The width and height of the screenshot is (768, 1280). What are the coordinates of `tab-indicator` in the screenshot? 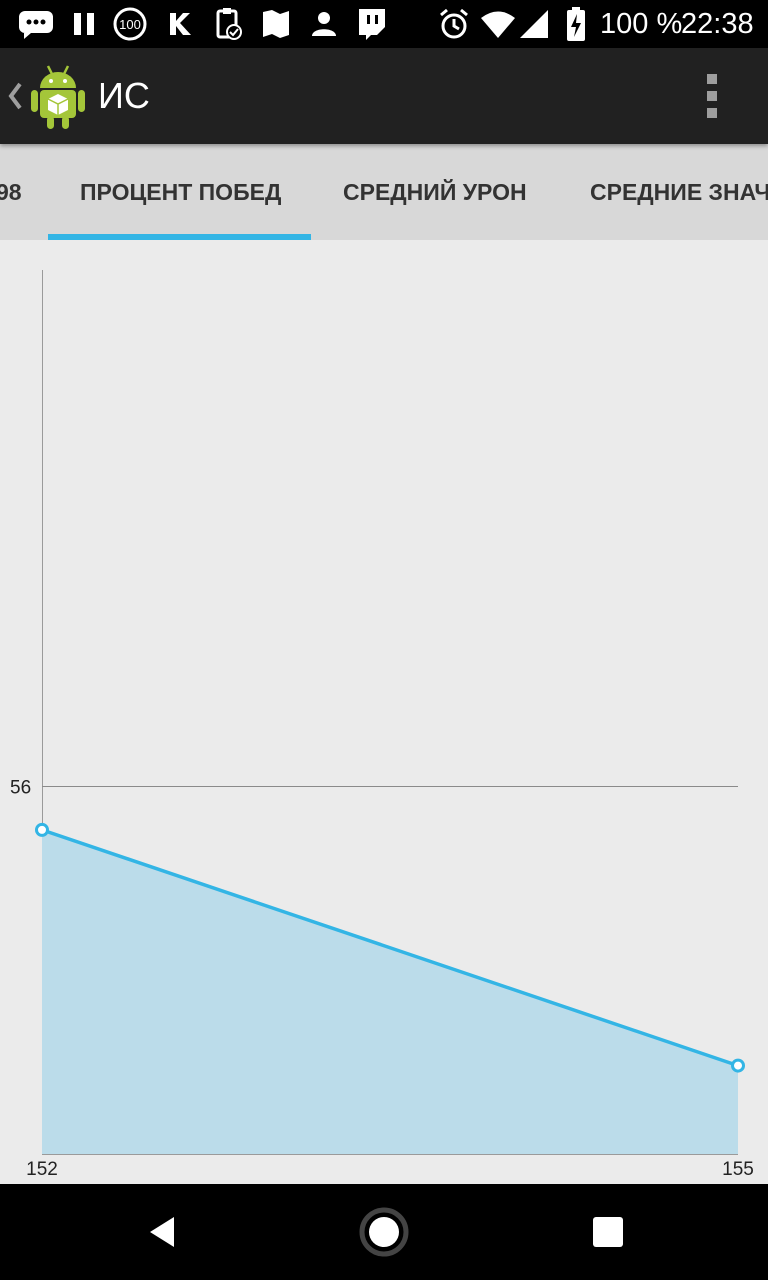 It's located at (179, 237).